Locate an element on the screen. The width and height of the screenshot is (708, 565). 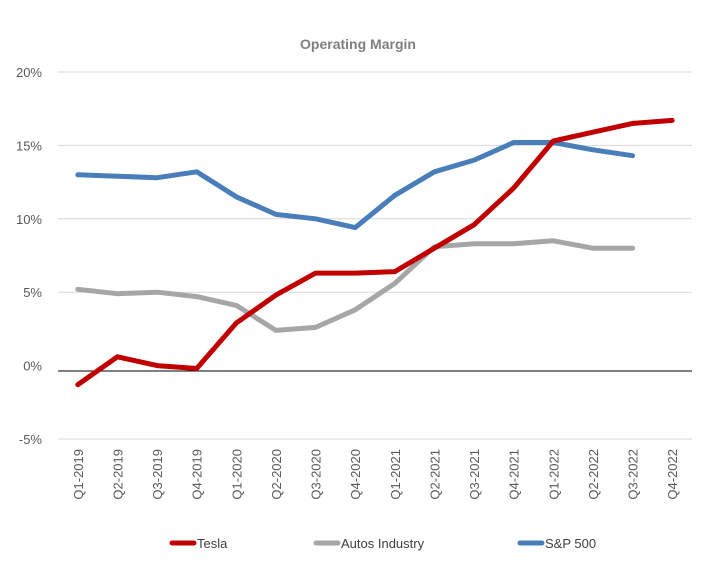
y-tick-label: 0% is located at coordinates (32, 366).